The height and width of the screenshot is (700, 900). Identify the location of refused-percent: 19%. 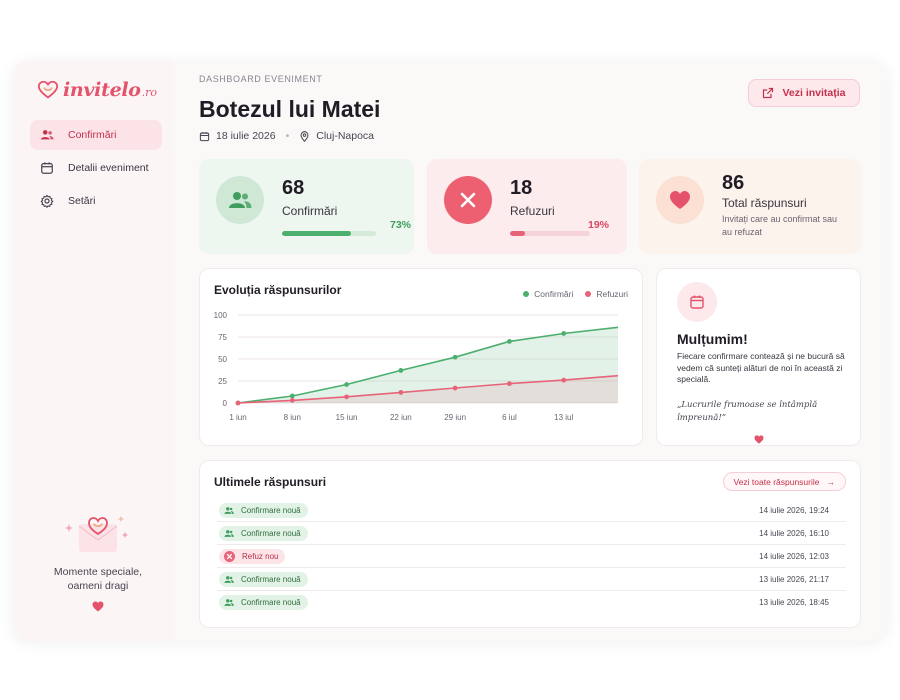
(599, 225).